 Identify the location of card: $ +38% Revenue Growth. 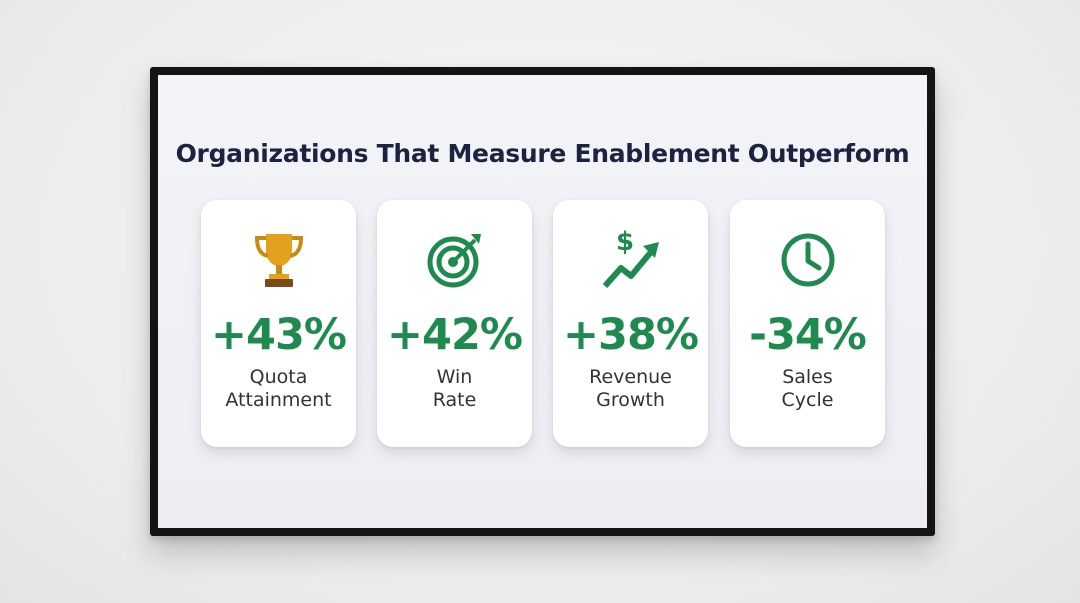
(630, 323).